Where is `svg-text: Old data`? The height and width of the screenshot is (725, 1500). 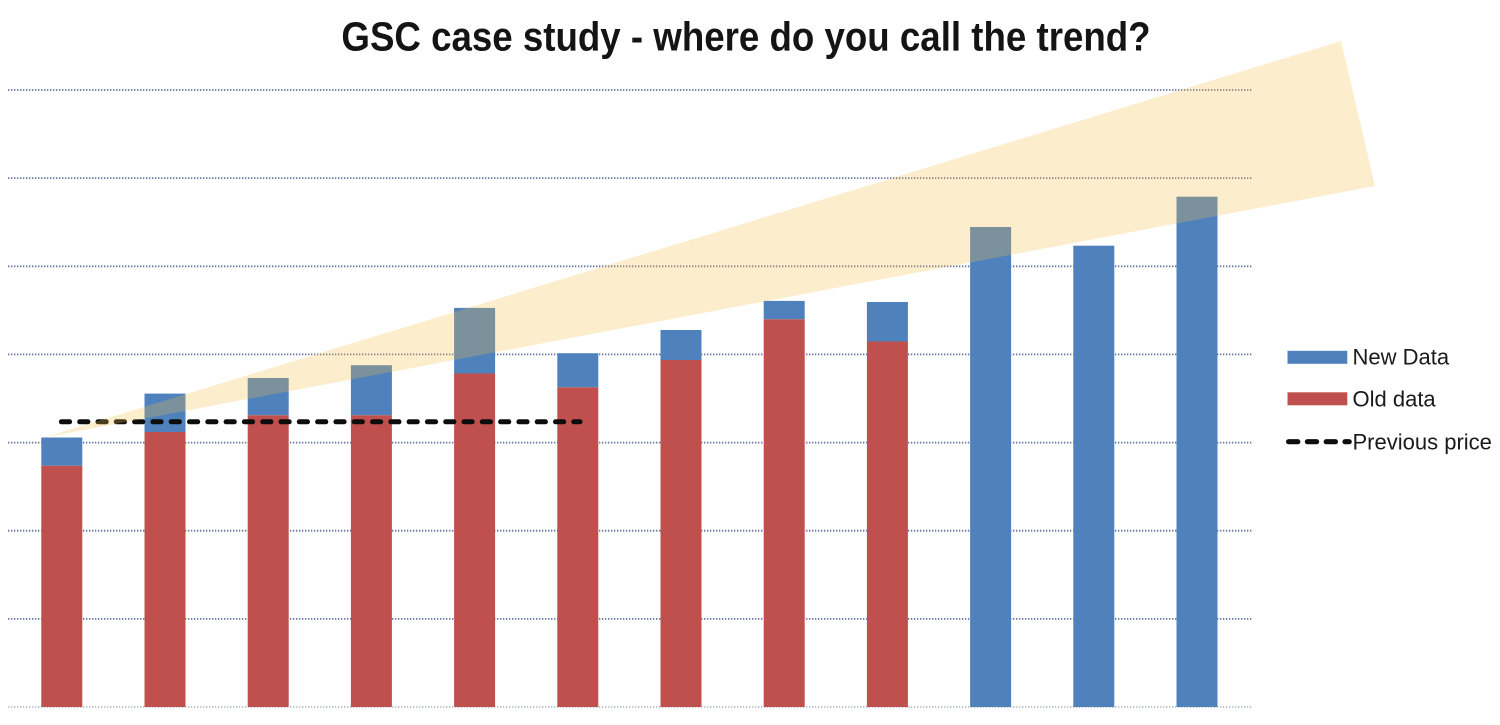
svg-text: Old data is located at coordinates (1395, 398).